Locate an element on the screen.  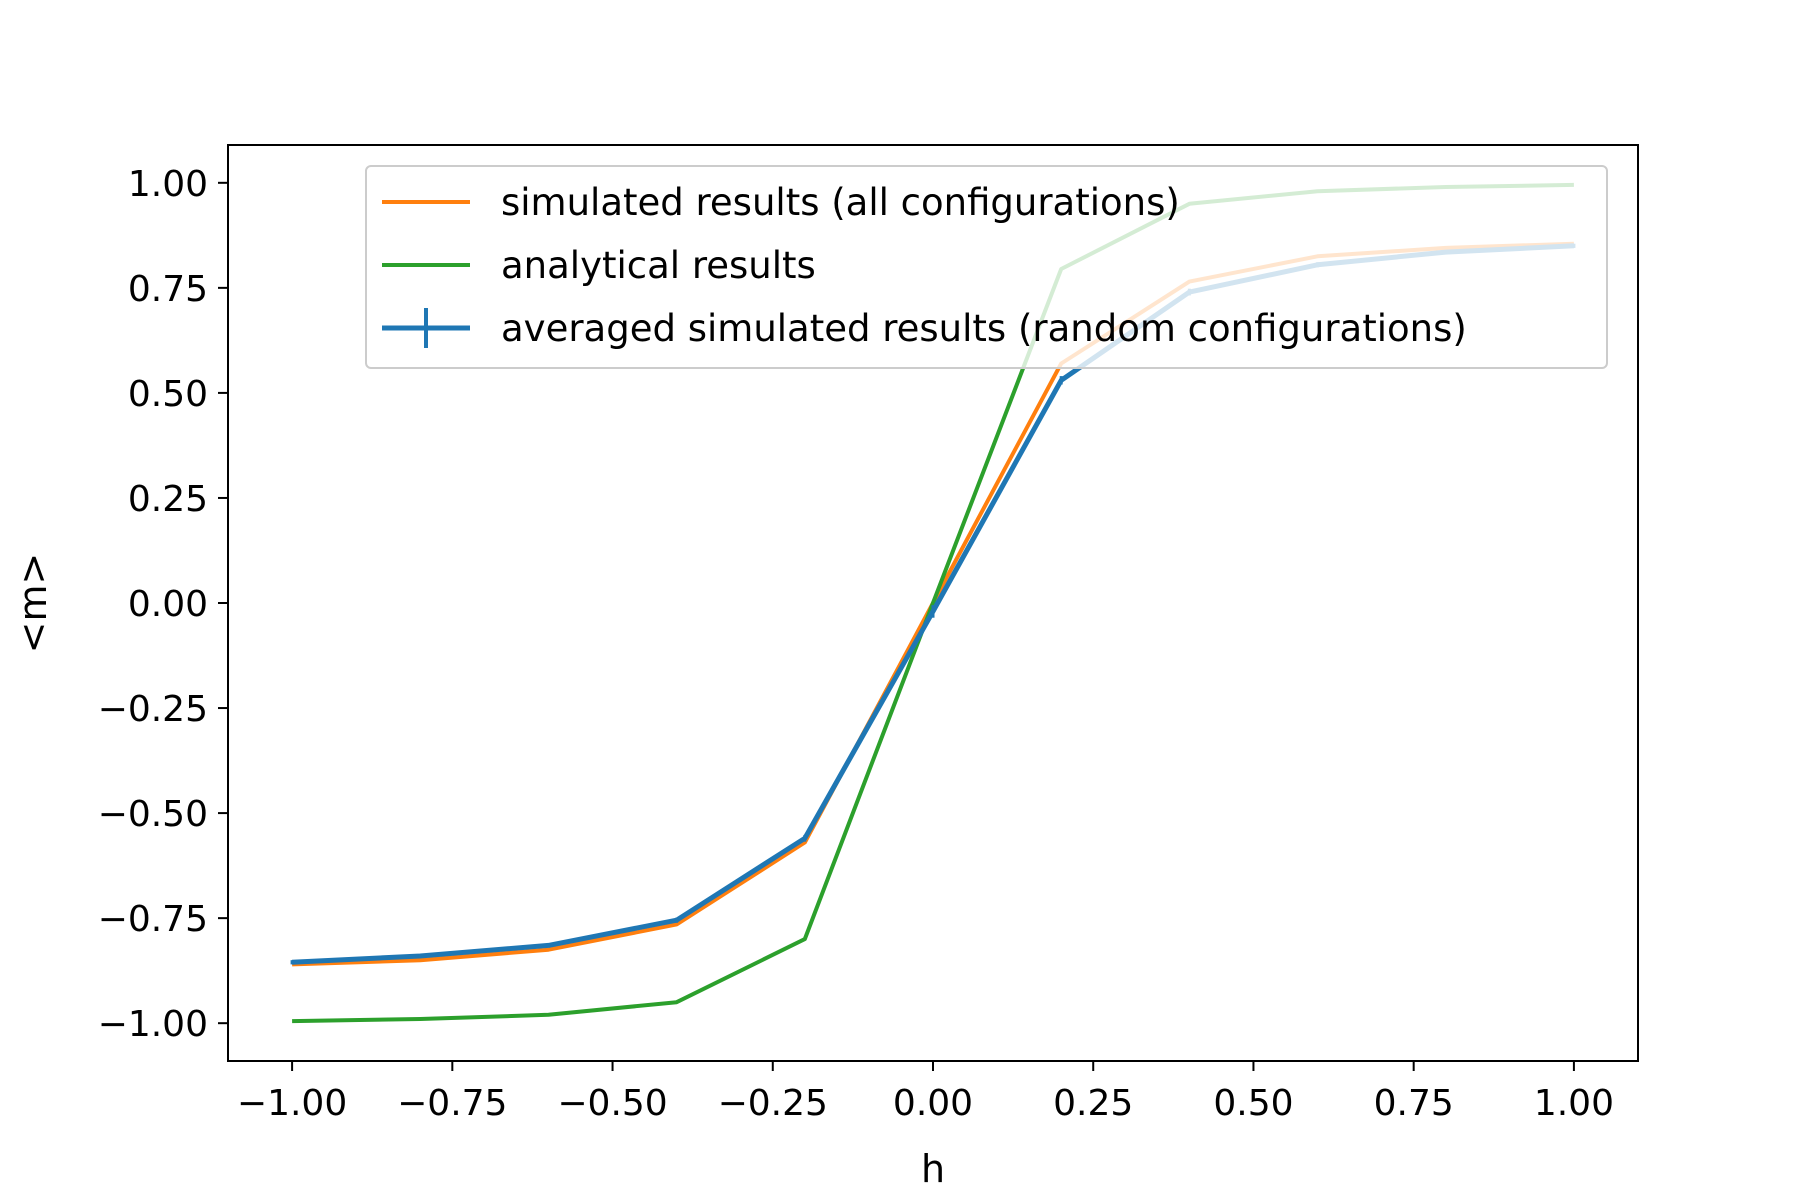
x-tick-label: −0.50 is located at coordinates (612, 1103).